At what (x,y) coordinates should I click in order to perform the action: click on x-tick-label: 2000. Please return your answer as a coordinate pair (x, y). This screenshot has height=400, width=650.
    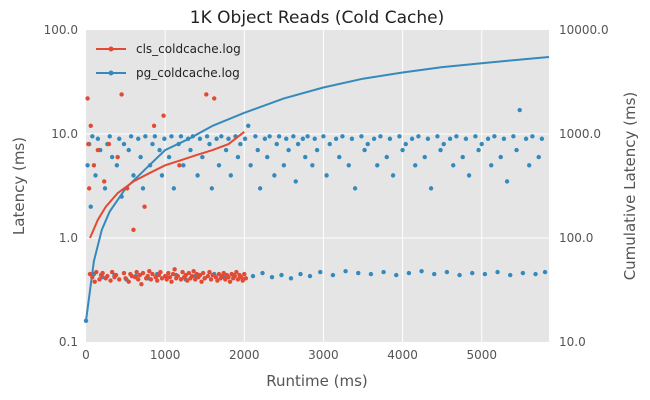
    Looking at the image, I should click on (244, 355).